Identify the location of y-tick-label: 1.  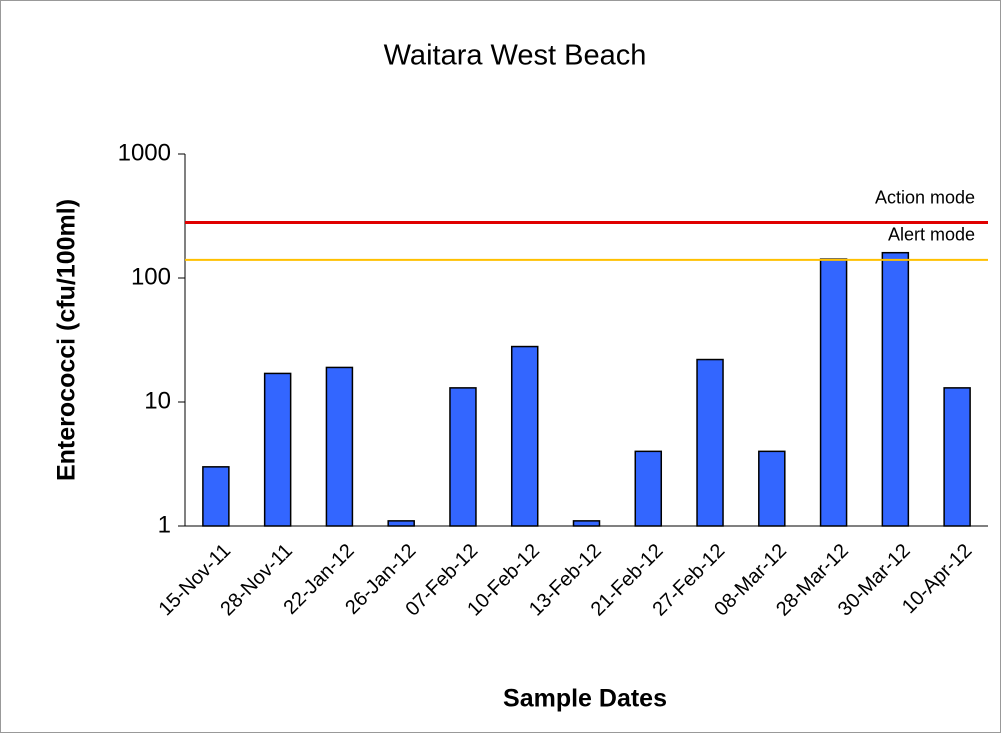
(164, 524).